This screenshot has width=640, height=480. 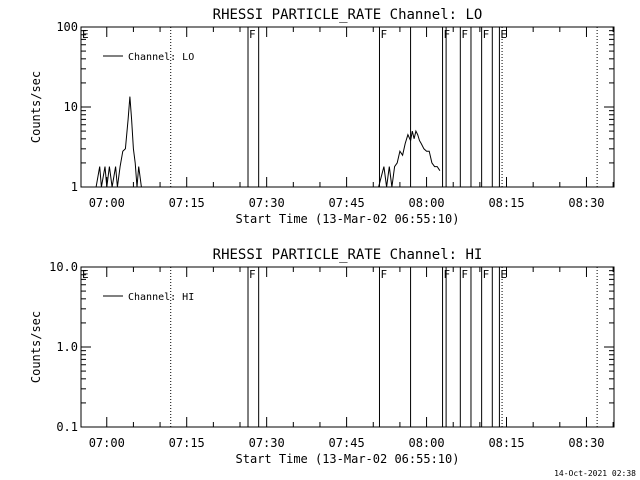 What do you see at coordinates (71, 107) in the screenshot?
I see `y-tick-label: 10` at bounding box center [71, 107].